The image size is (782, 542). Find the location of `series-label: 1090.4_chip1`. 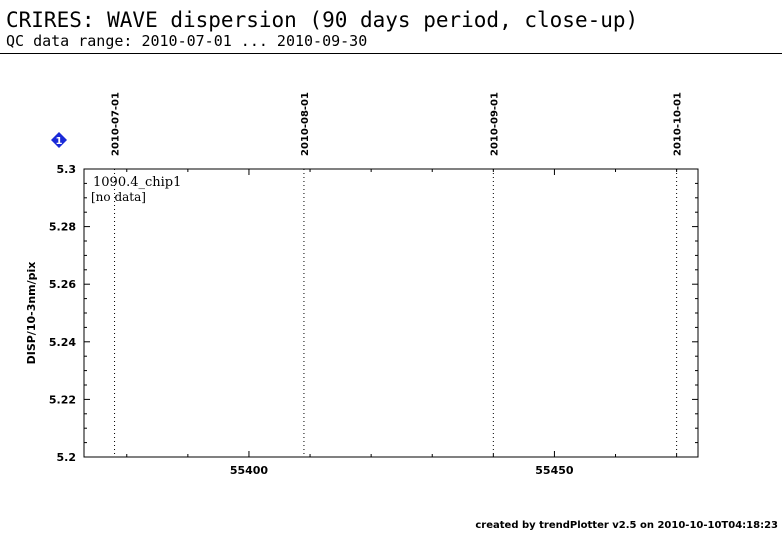

series-label: 1090.4_chip1 is located at coordinates (137, 182).